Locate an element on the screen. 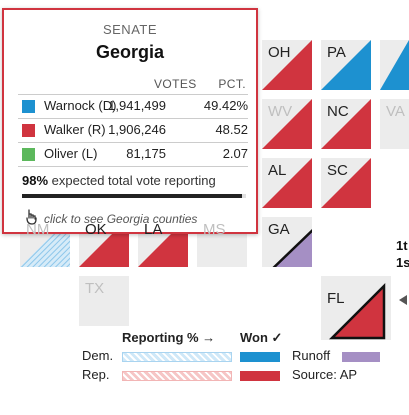  state-abbr: LA is located at coordinates (153, 229).